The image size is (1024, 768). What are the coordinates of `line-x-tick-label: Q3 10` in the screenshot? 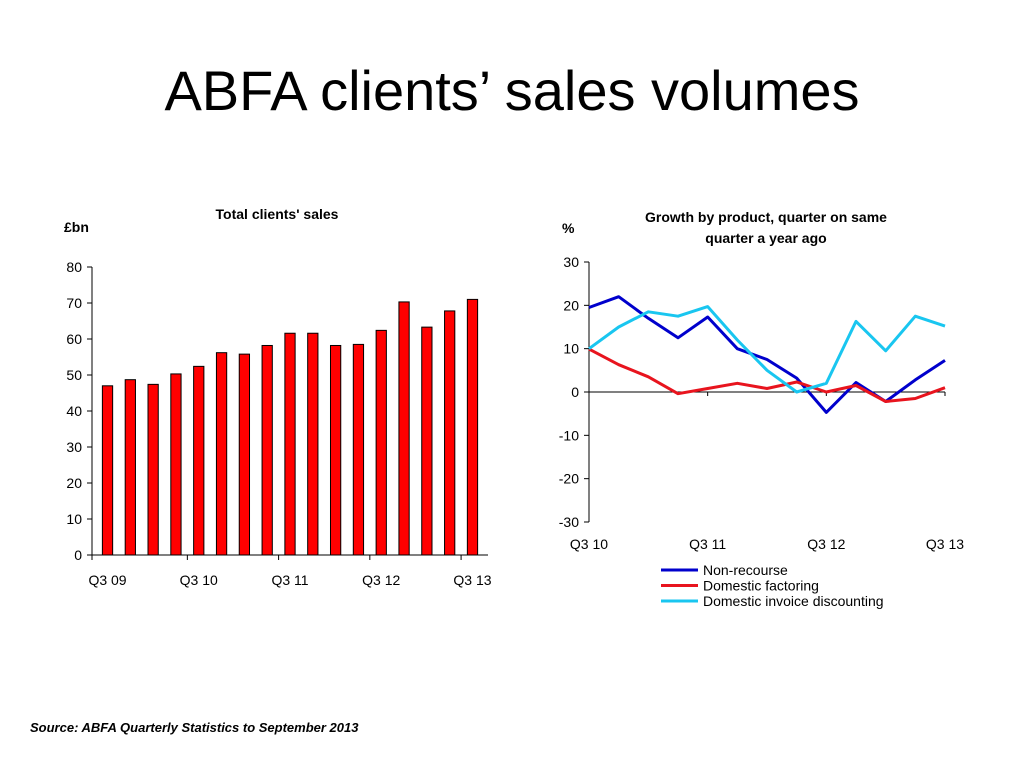 It's located at (589, 544).